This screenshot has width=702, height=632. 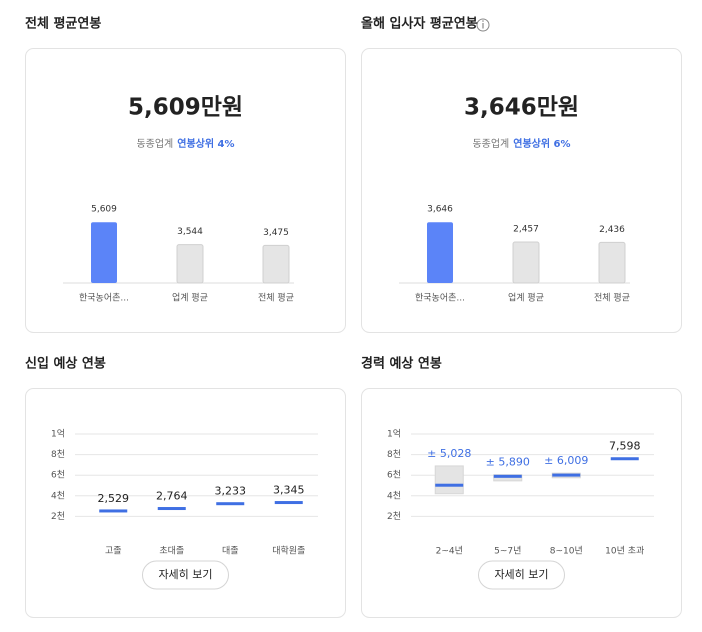 I want to click on value-label: 3,475, so click(x=276, y=233).